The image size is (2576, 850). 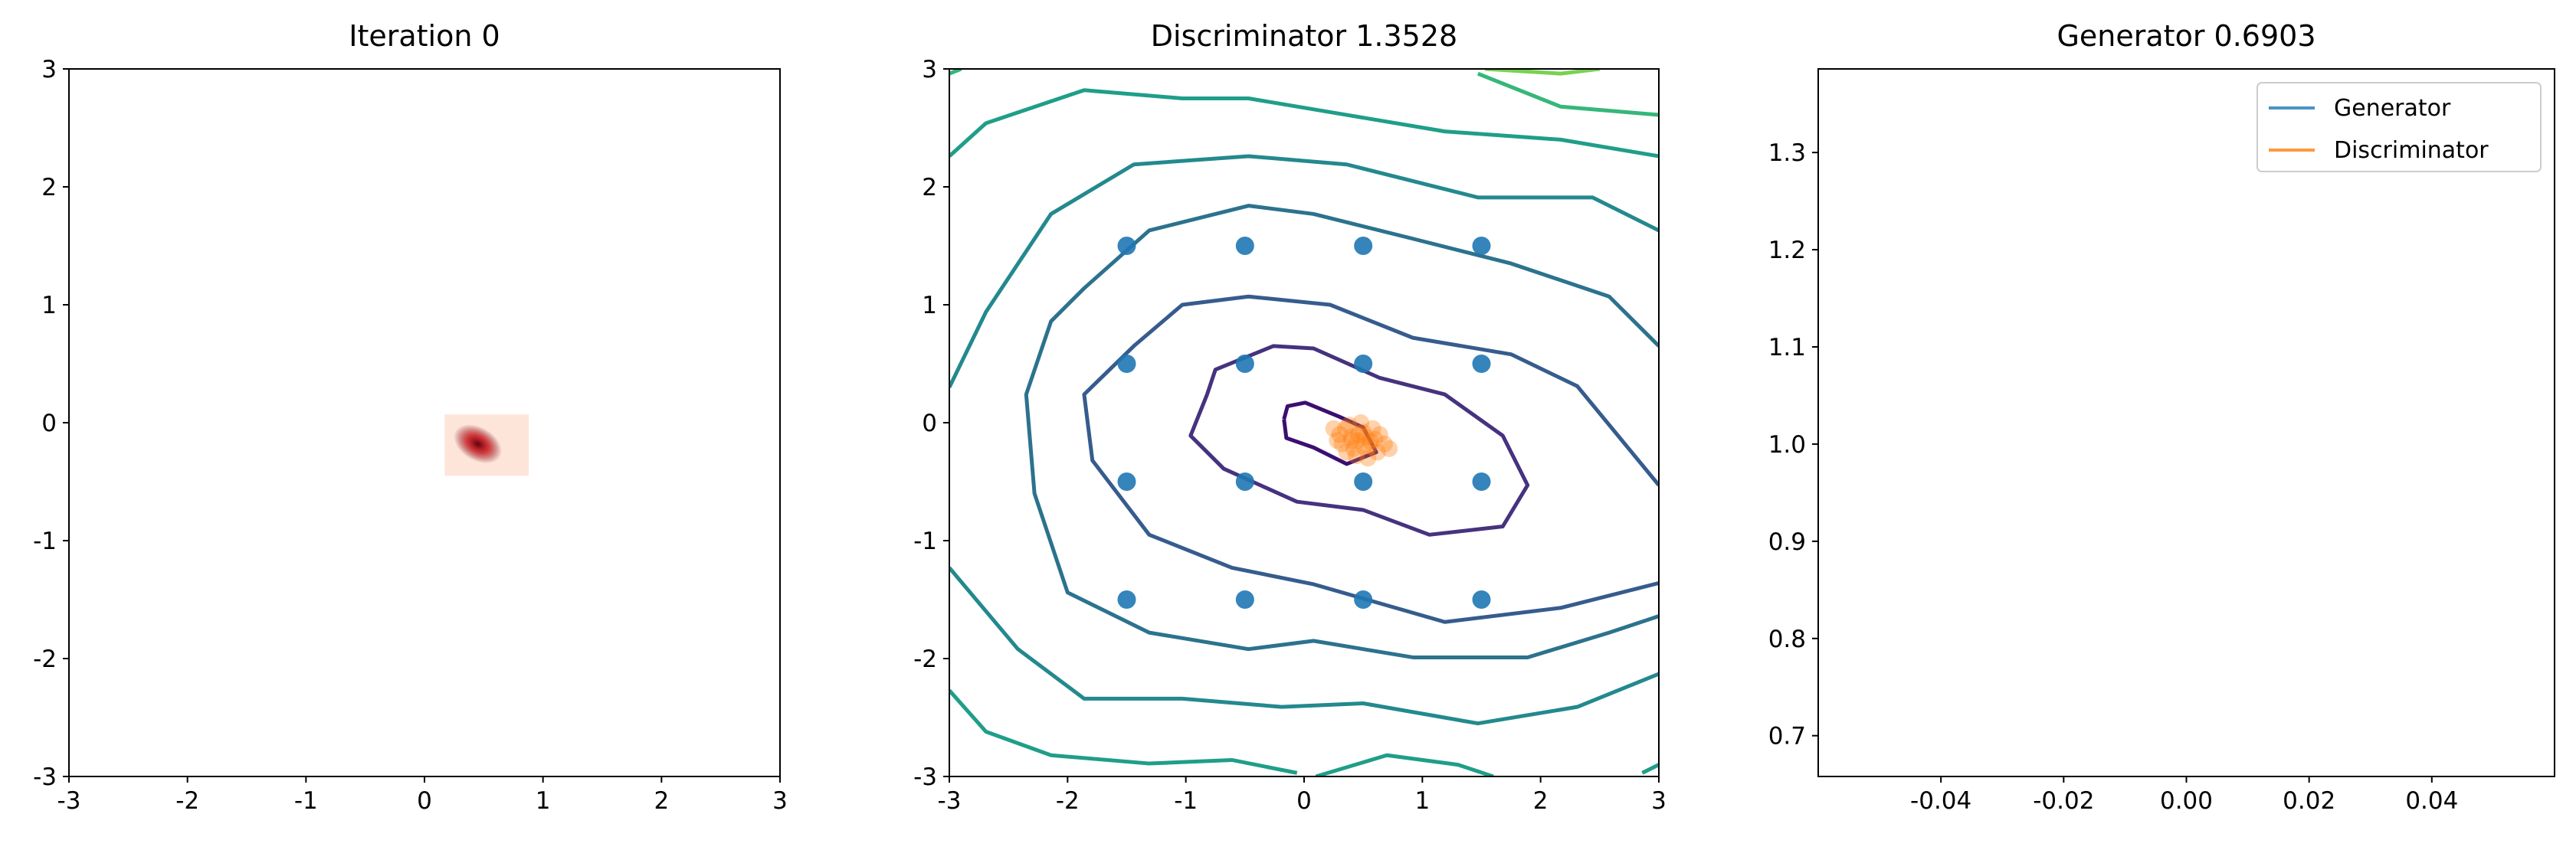 What do you see at coordinates (1787, 153) in the screenshot?
I see `y-tick-label: 1.3` at bounding box center [1787, 153].